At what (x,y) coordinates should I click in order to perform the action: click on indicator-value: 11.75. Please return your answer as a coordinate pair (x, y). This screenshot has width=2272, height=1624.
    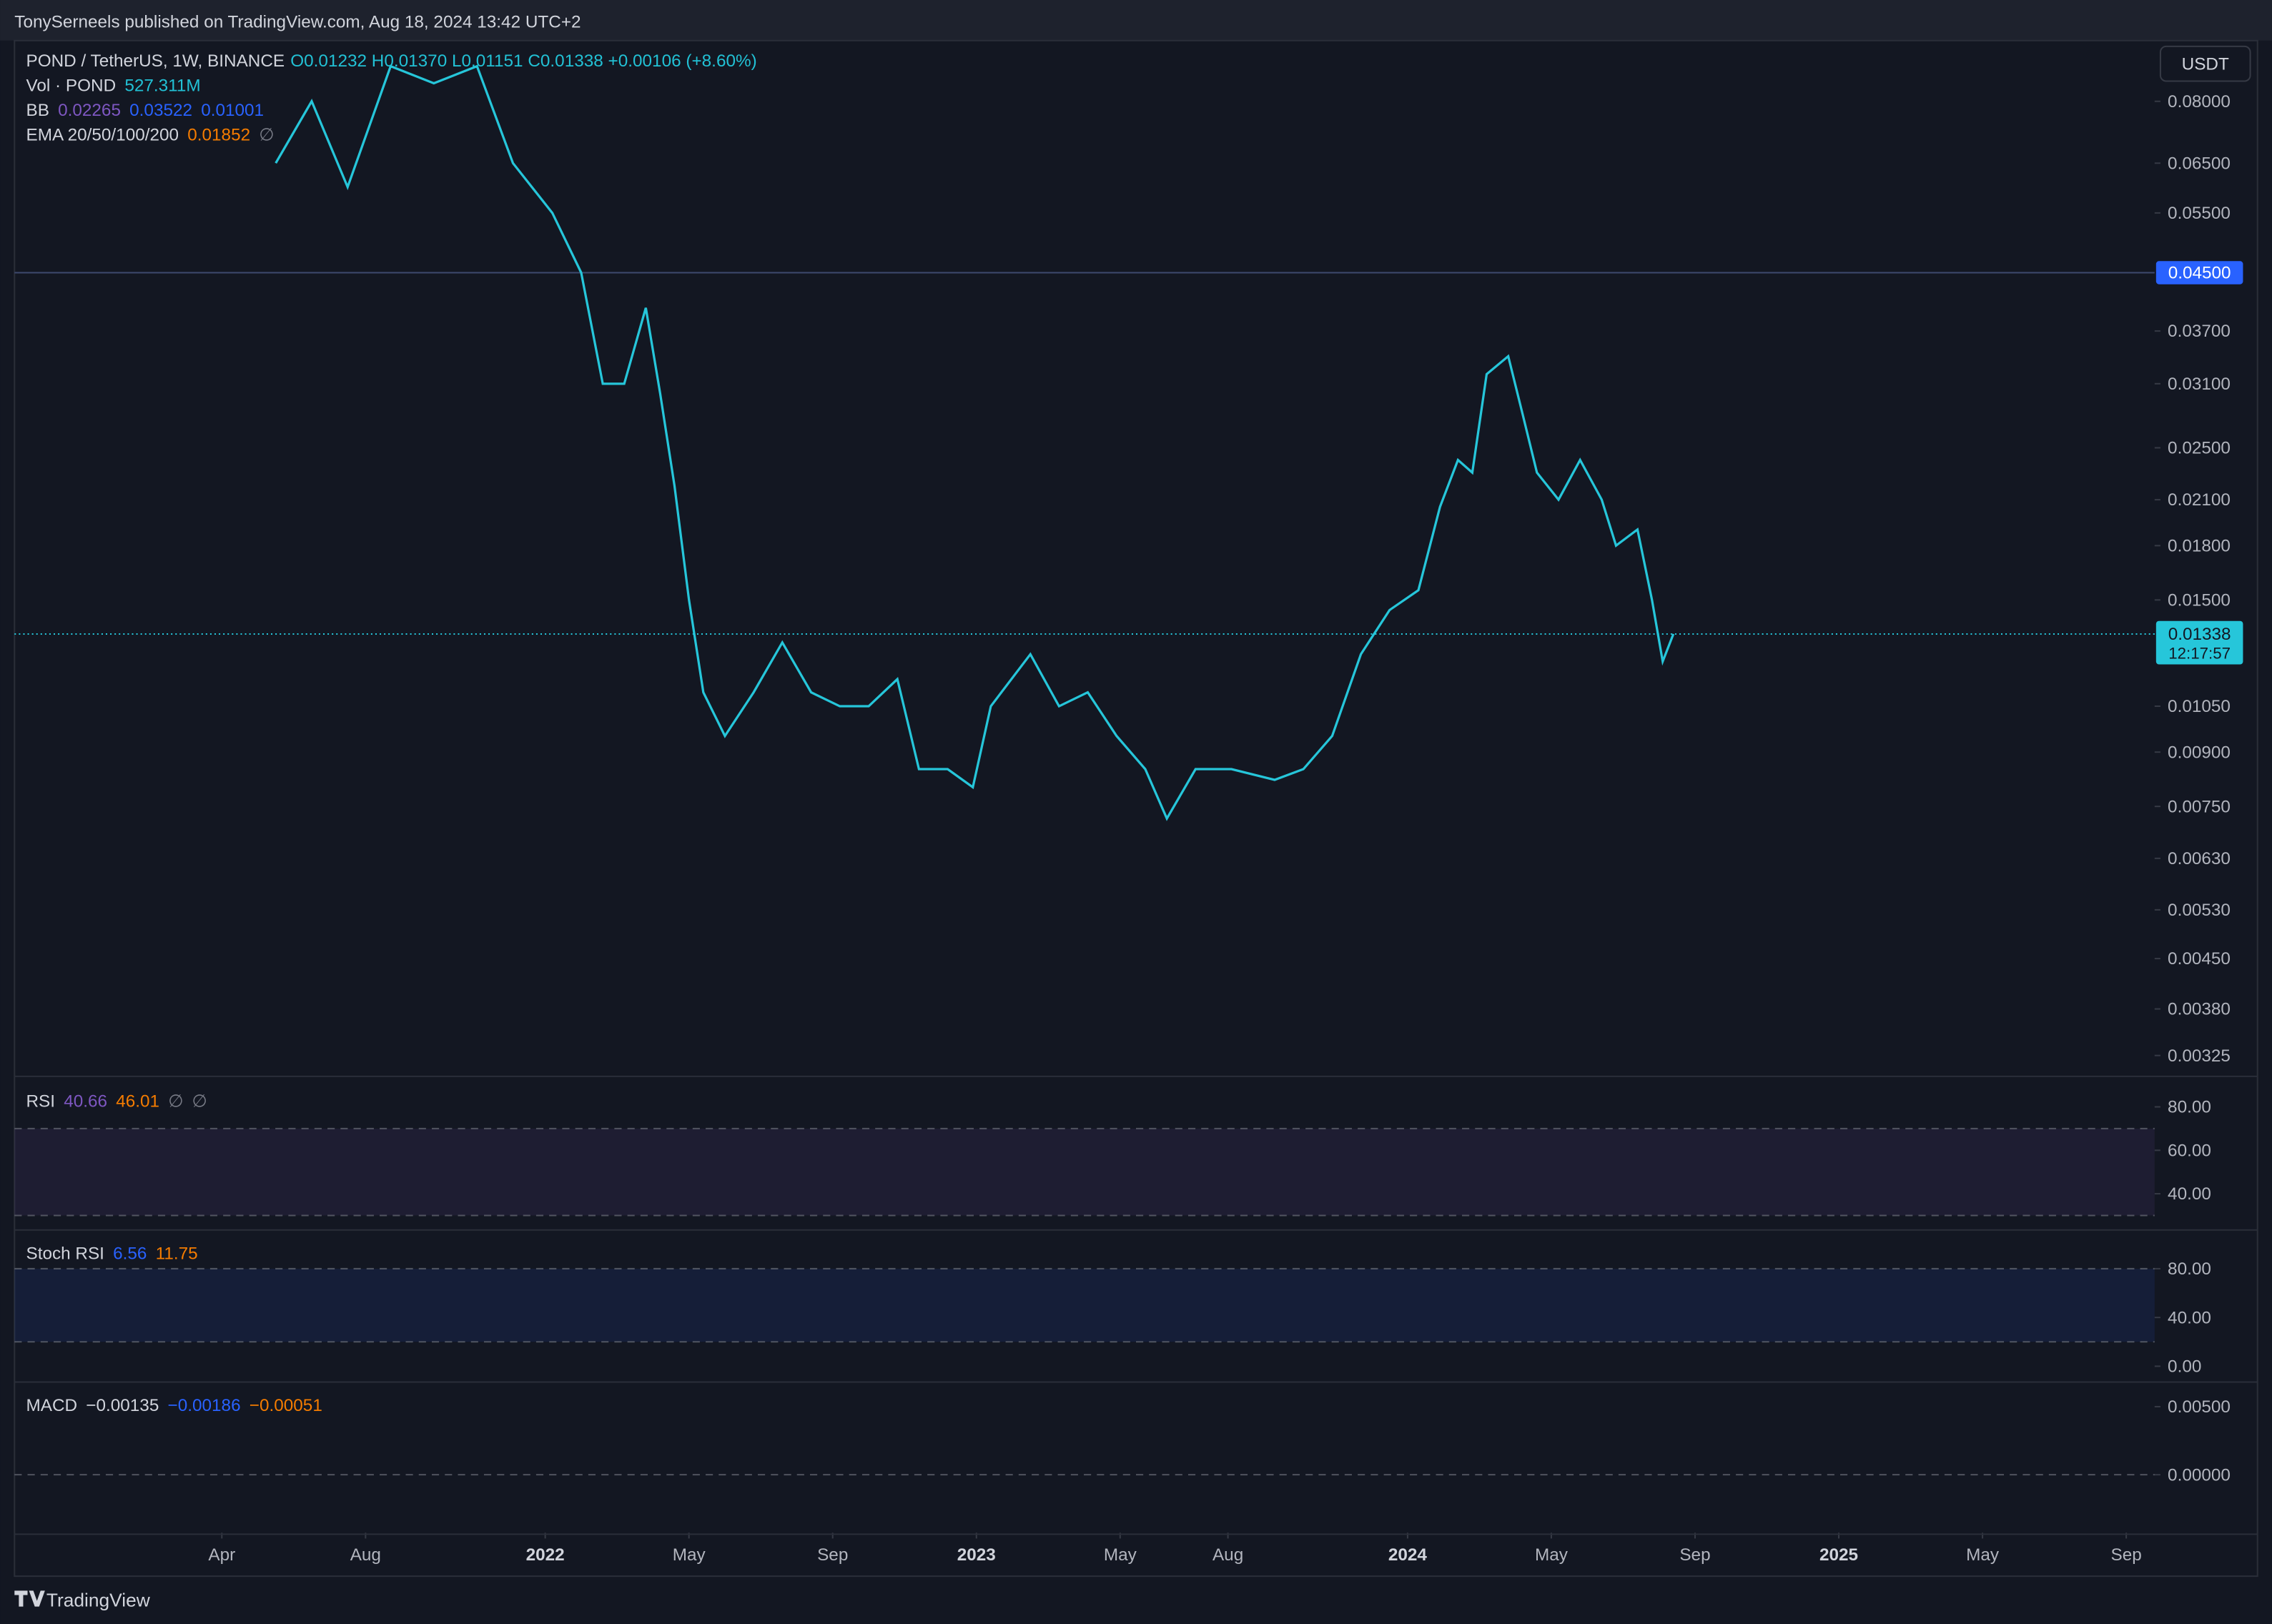
    Looking at the image, I should click on (177, 1253).